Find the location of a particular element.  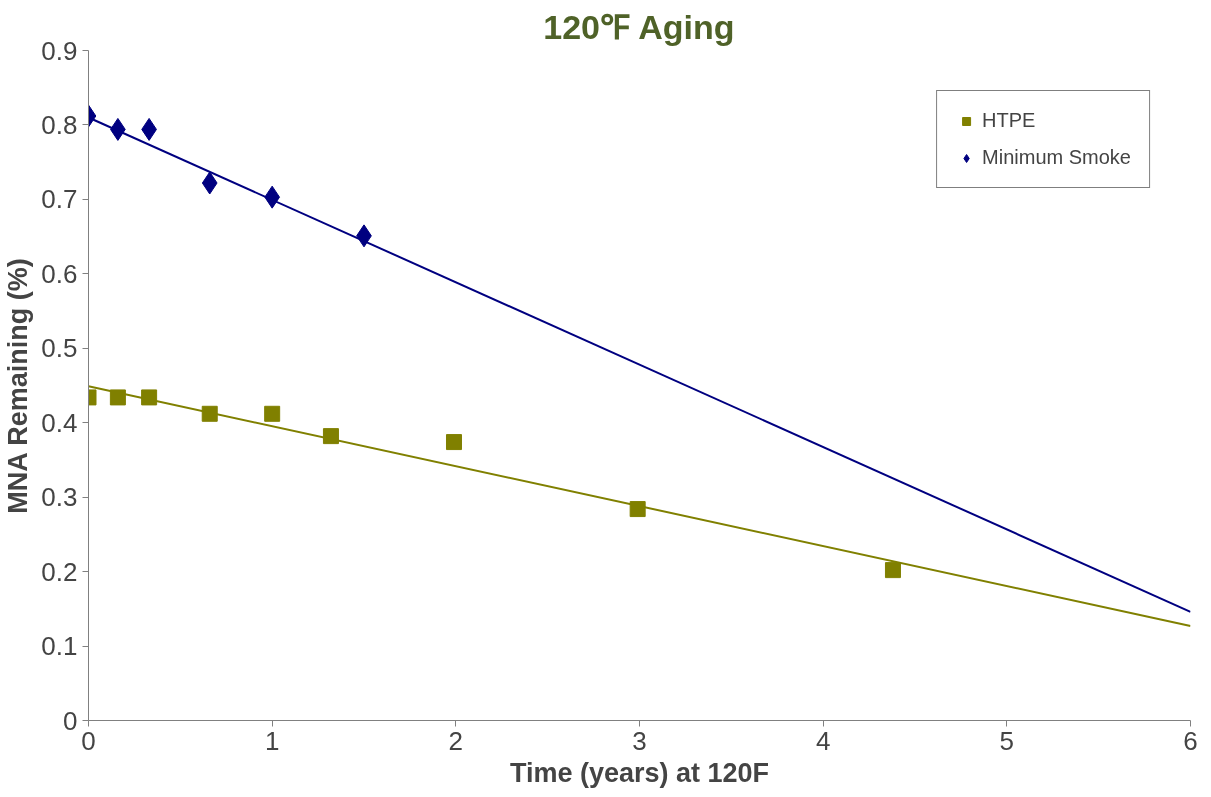

y-tick-label: 0.6 is located at coordinates (59, 273).